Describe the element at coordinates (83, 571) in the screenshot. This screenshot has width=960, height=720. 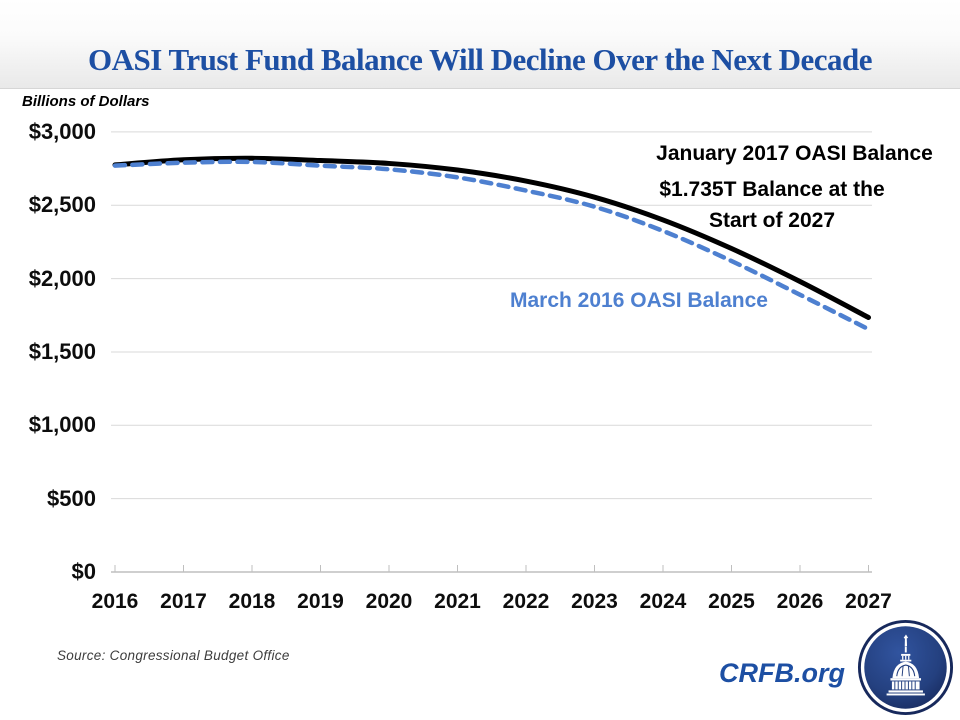
I see `y-axis-tick-label: $0` at that location.